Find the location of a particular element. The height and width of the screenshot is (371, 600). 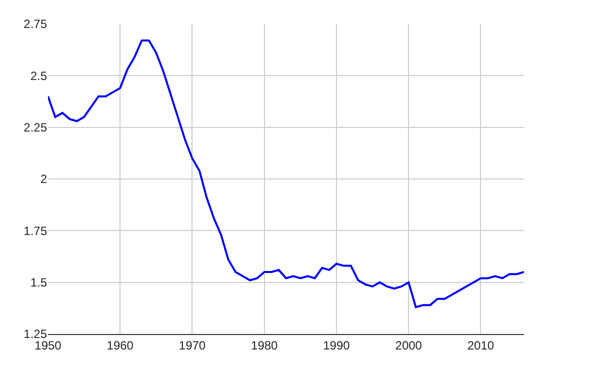

y-tick-label: 2.25 is located at coordinates (36, 127).